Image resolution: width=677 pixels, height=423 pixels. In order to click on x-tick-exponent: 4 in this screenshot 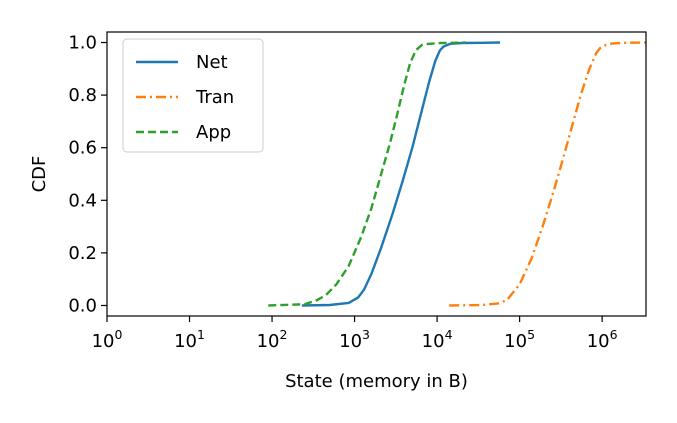, I will do `click(449, 334)`.